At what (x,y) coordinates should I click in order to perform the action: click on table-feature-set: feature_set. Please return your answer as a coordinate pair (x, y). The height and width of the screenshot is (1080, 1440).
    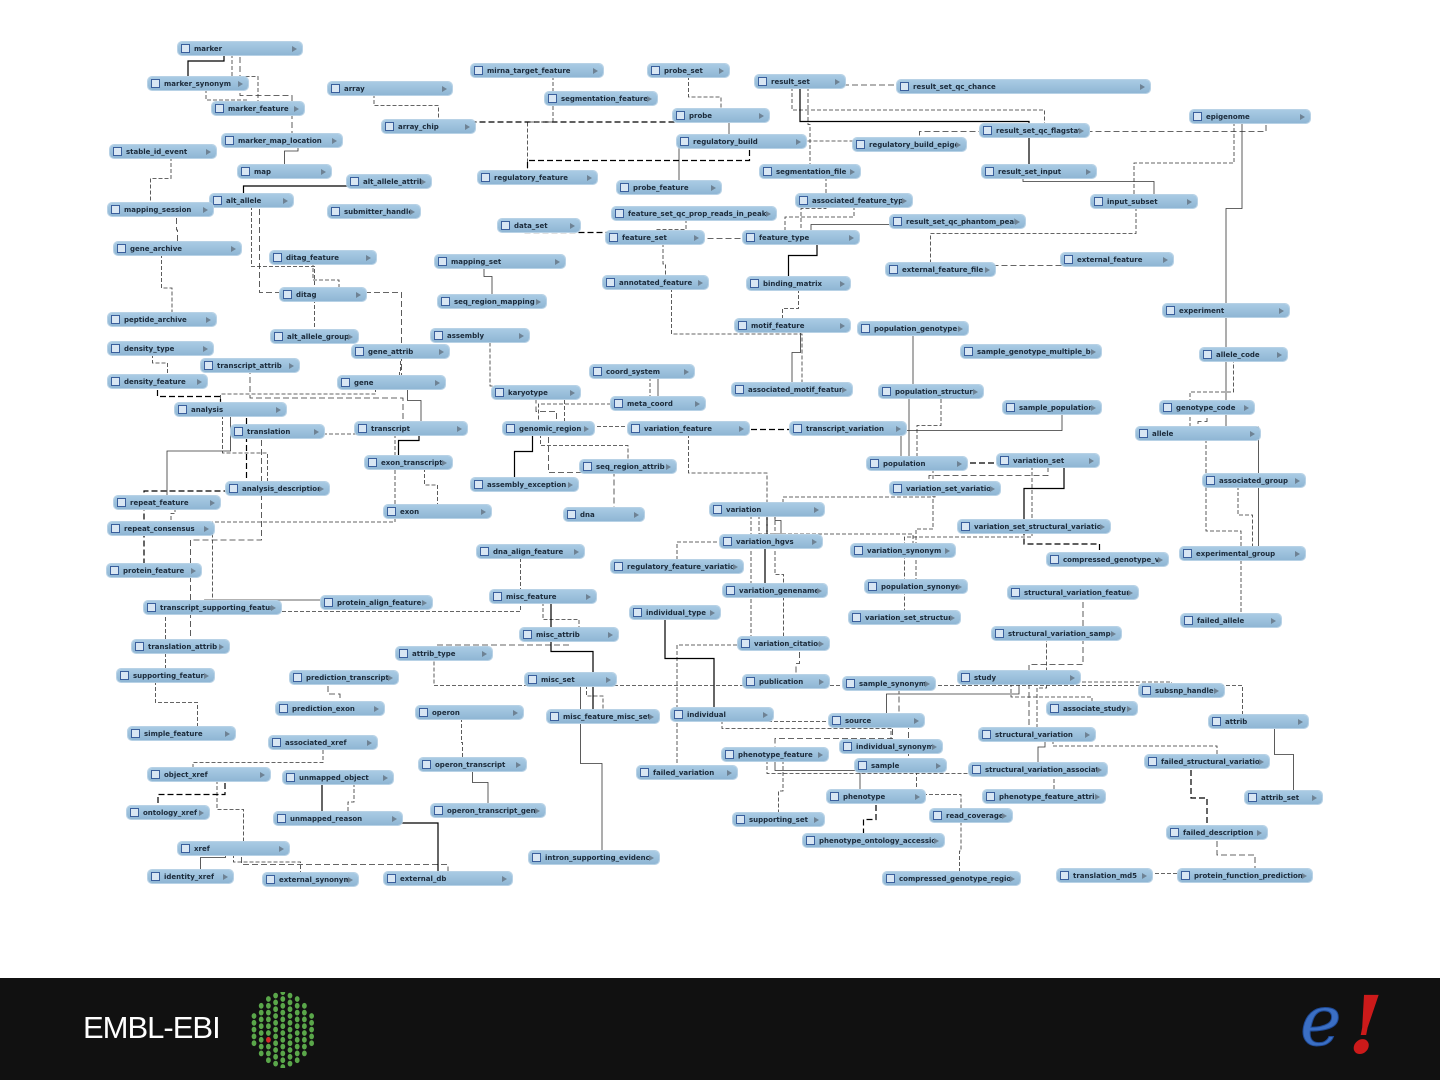
    Looking at the image, I should click on (655, 237).